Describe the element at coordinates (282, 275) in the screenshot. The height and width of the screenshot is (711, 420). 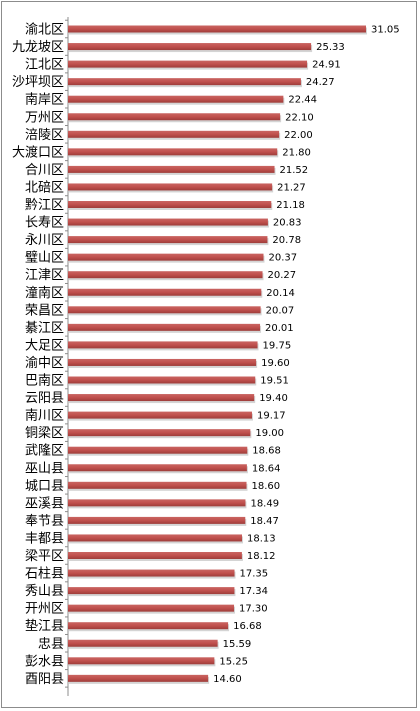
I see `value-label: 20.27` at that location.